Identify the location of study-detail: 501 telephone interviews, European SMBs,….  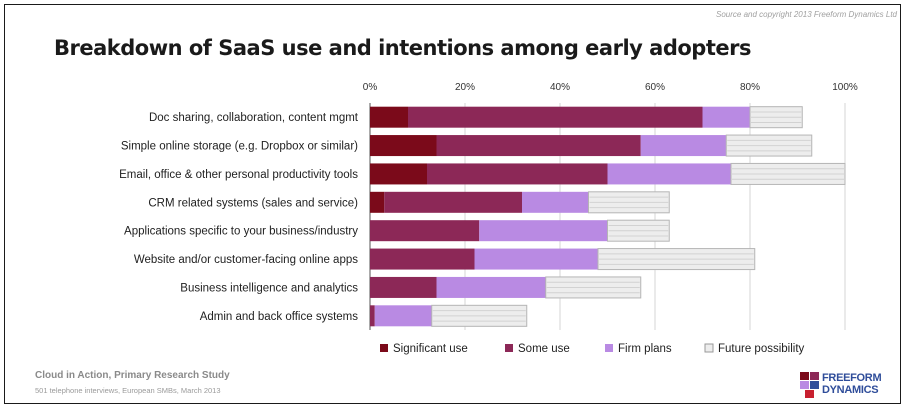
(128, 390).